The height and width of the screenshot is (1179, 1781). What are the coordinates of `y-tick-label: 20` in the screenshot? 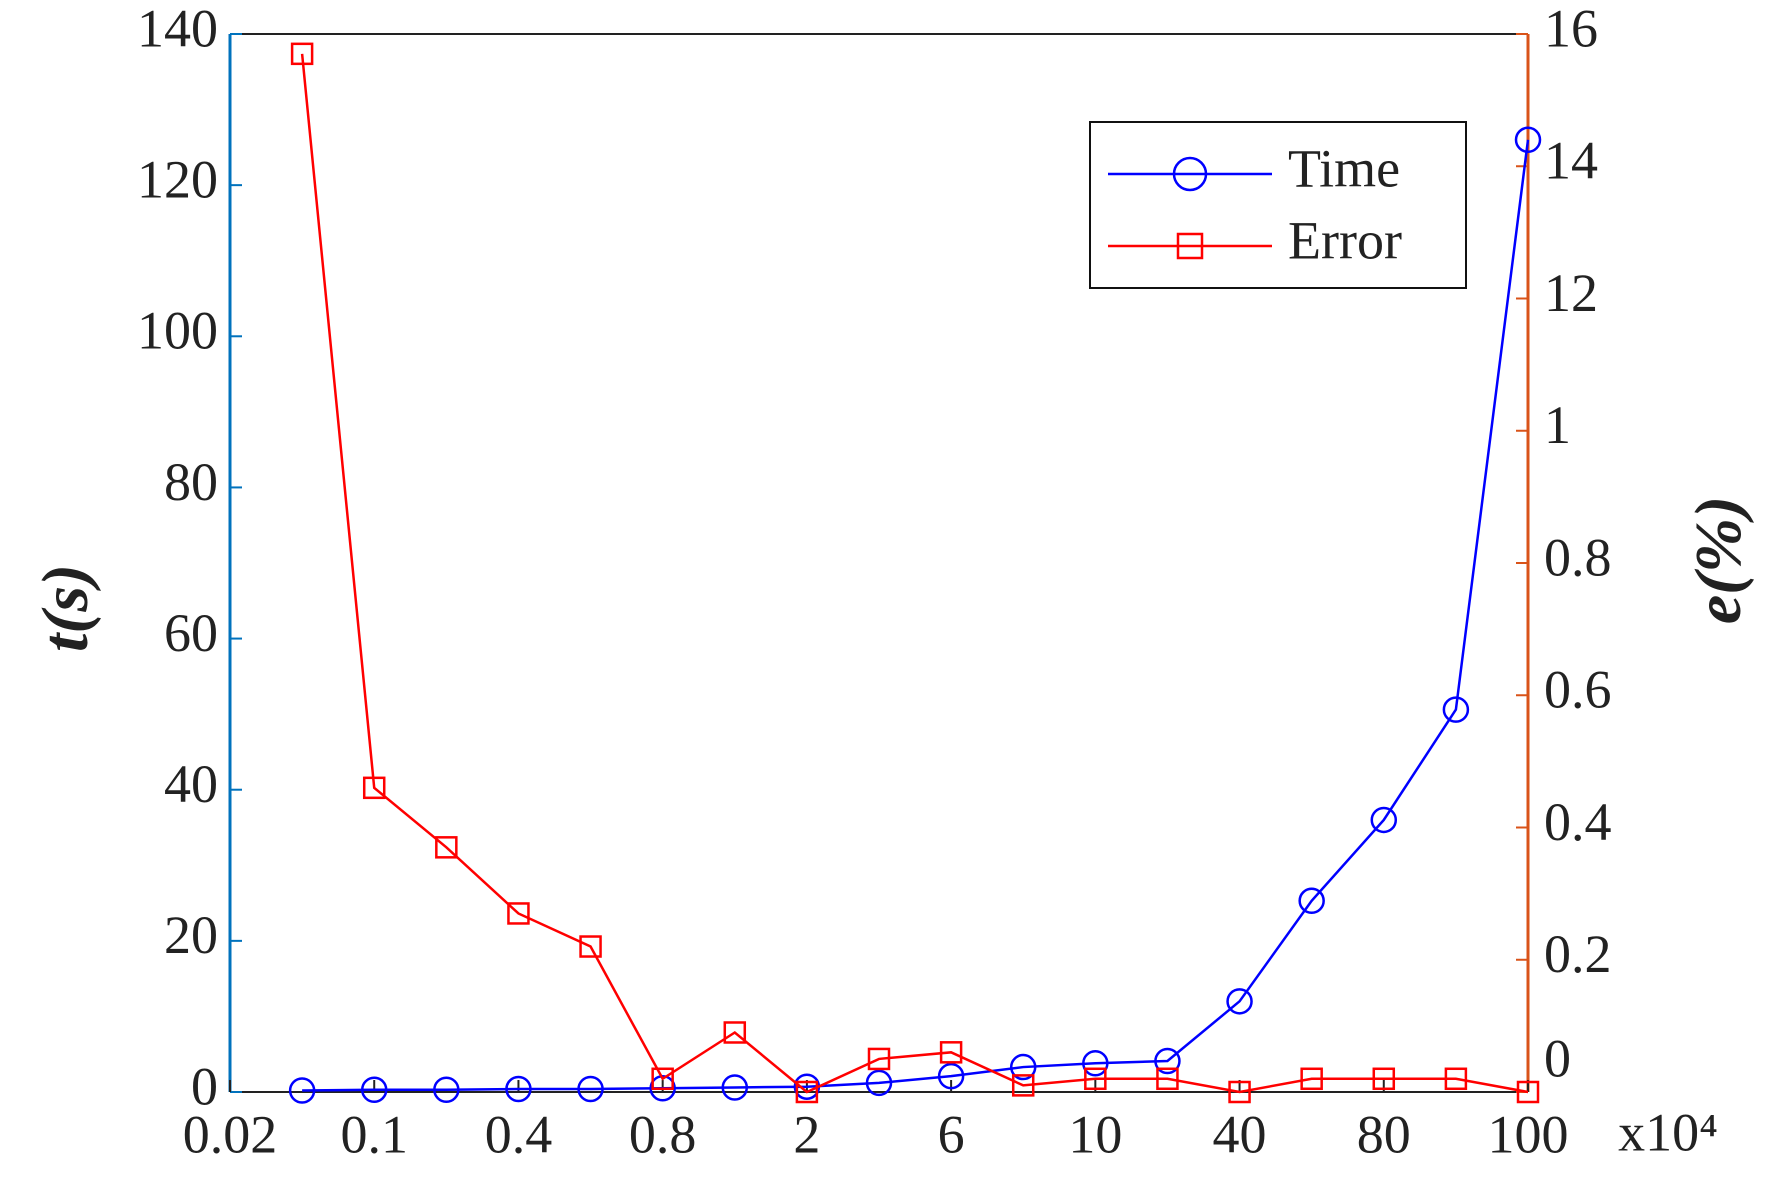 It's located at (191, 935).